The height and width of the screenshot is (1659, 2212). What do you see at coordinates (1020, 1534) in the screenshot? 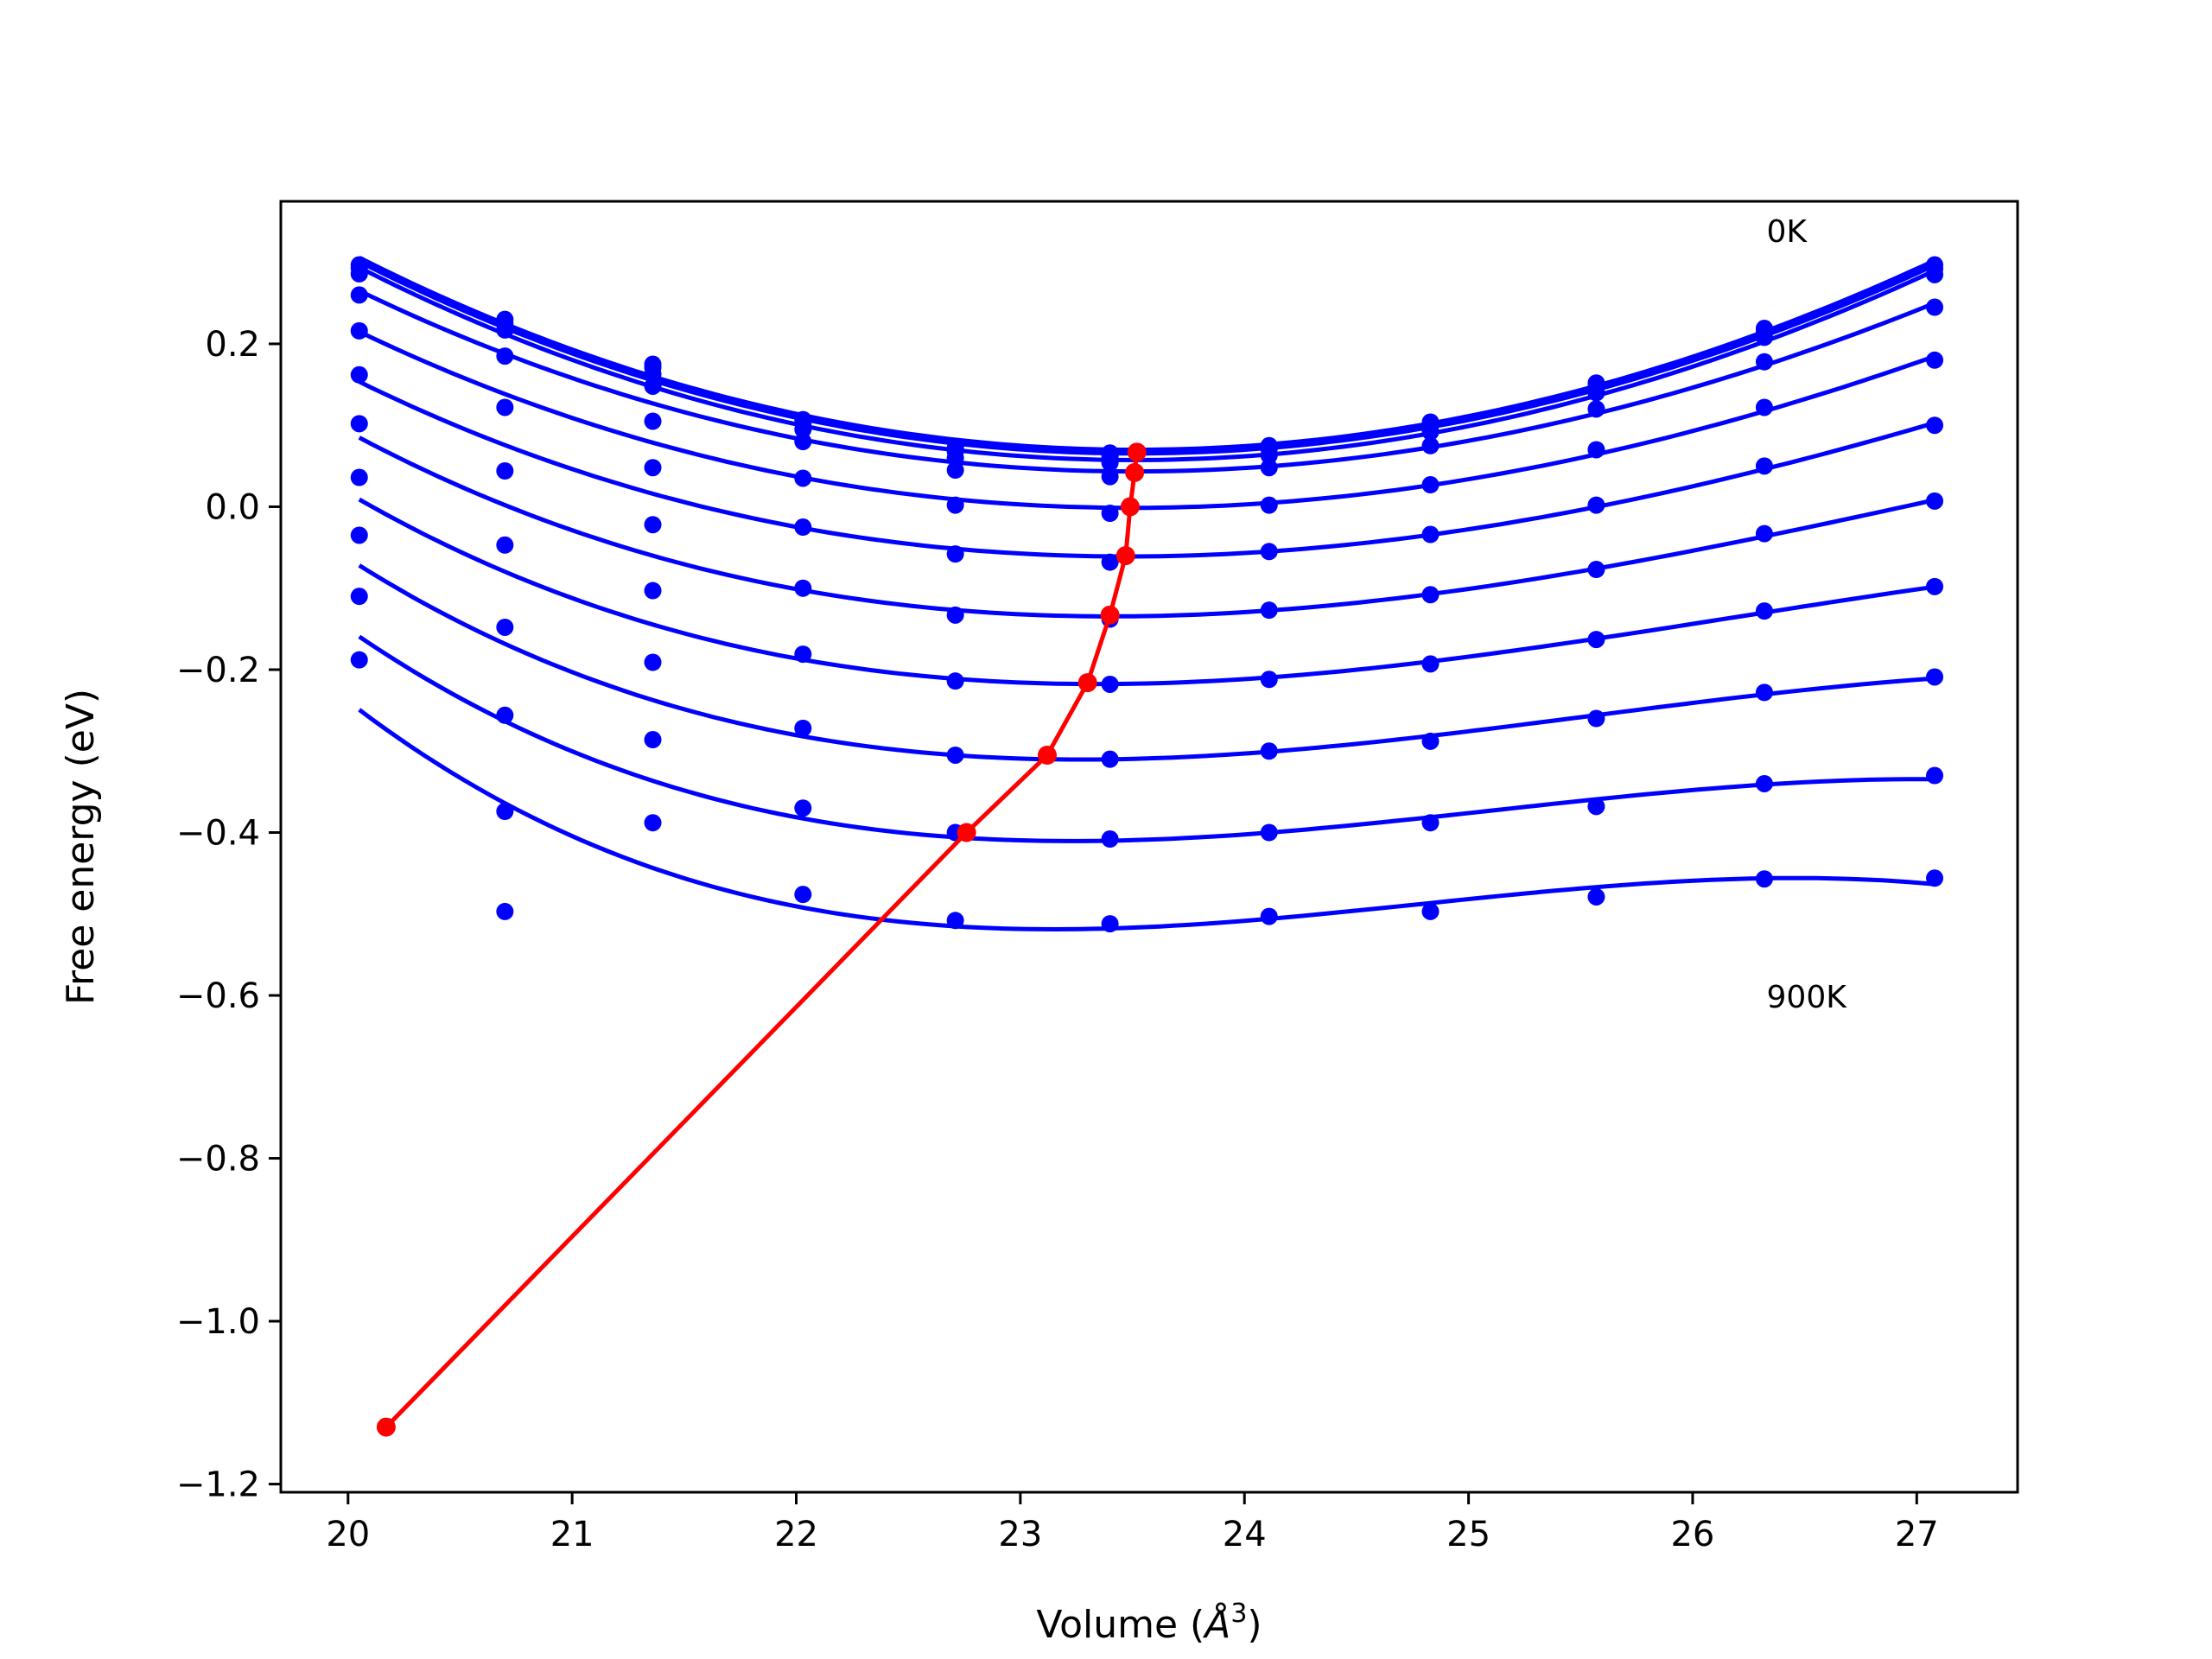
I see `x-tick-label: 23` at bounding box center [1020, 1534].